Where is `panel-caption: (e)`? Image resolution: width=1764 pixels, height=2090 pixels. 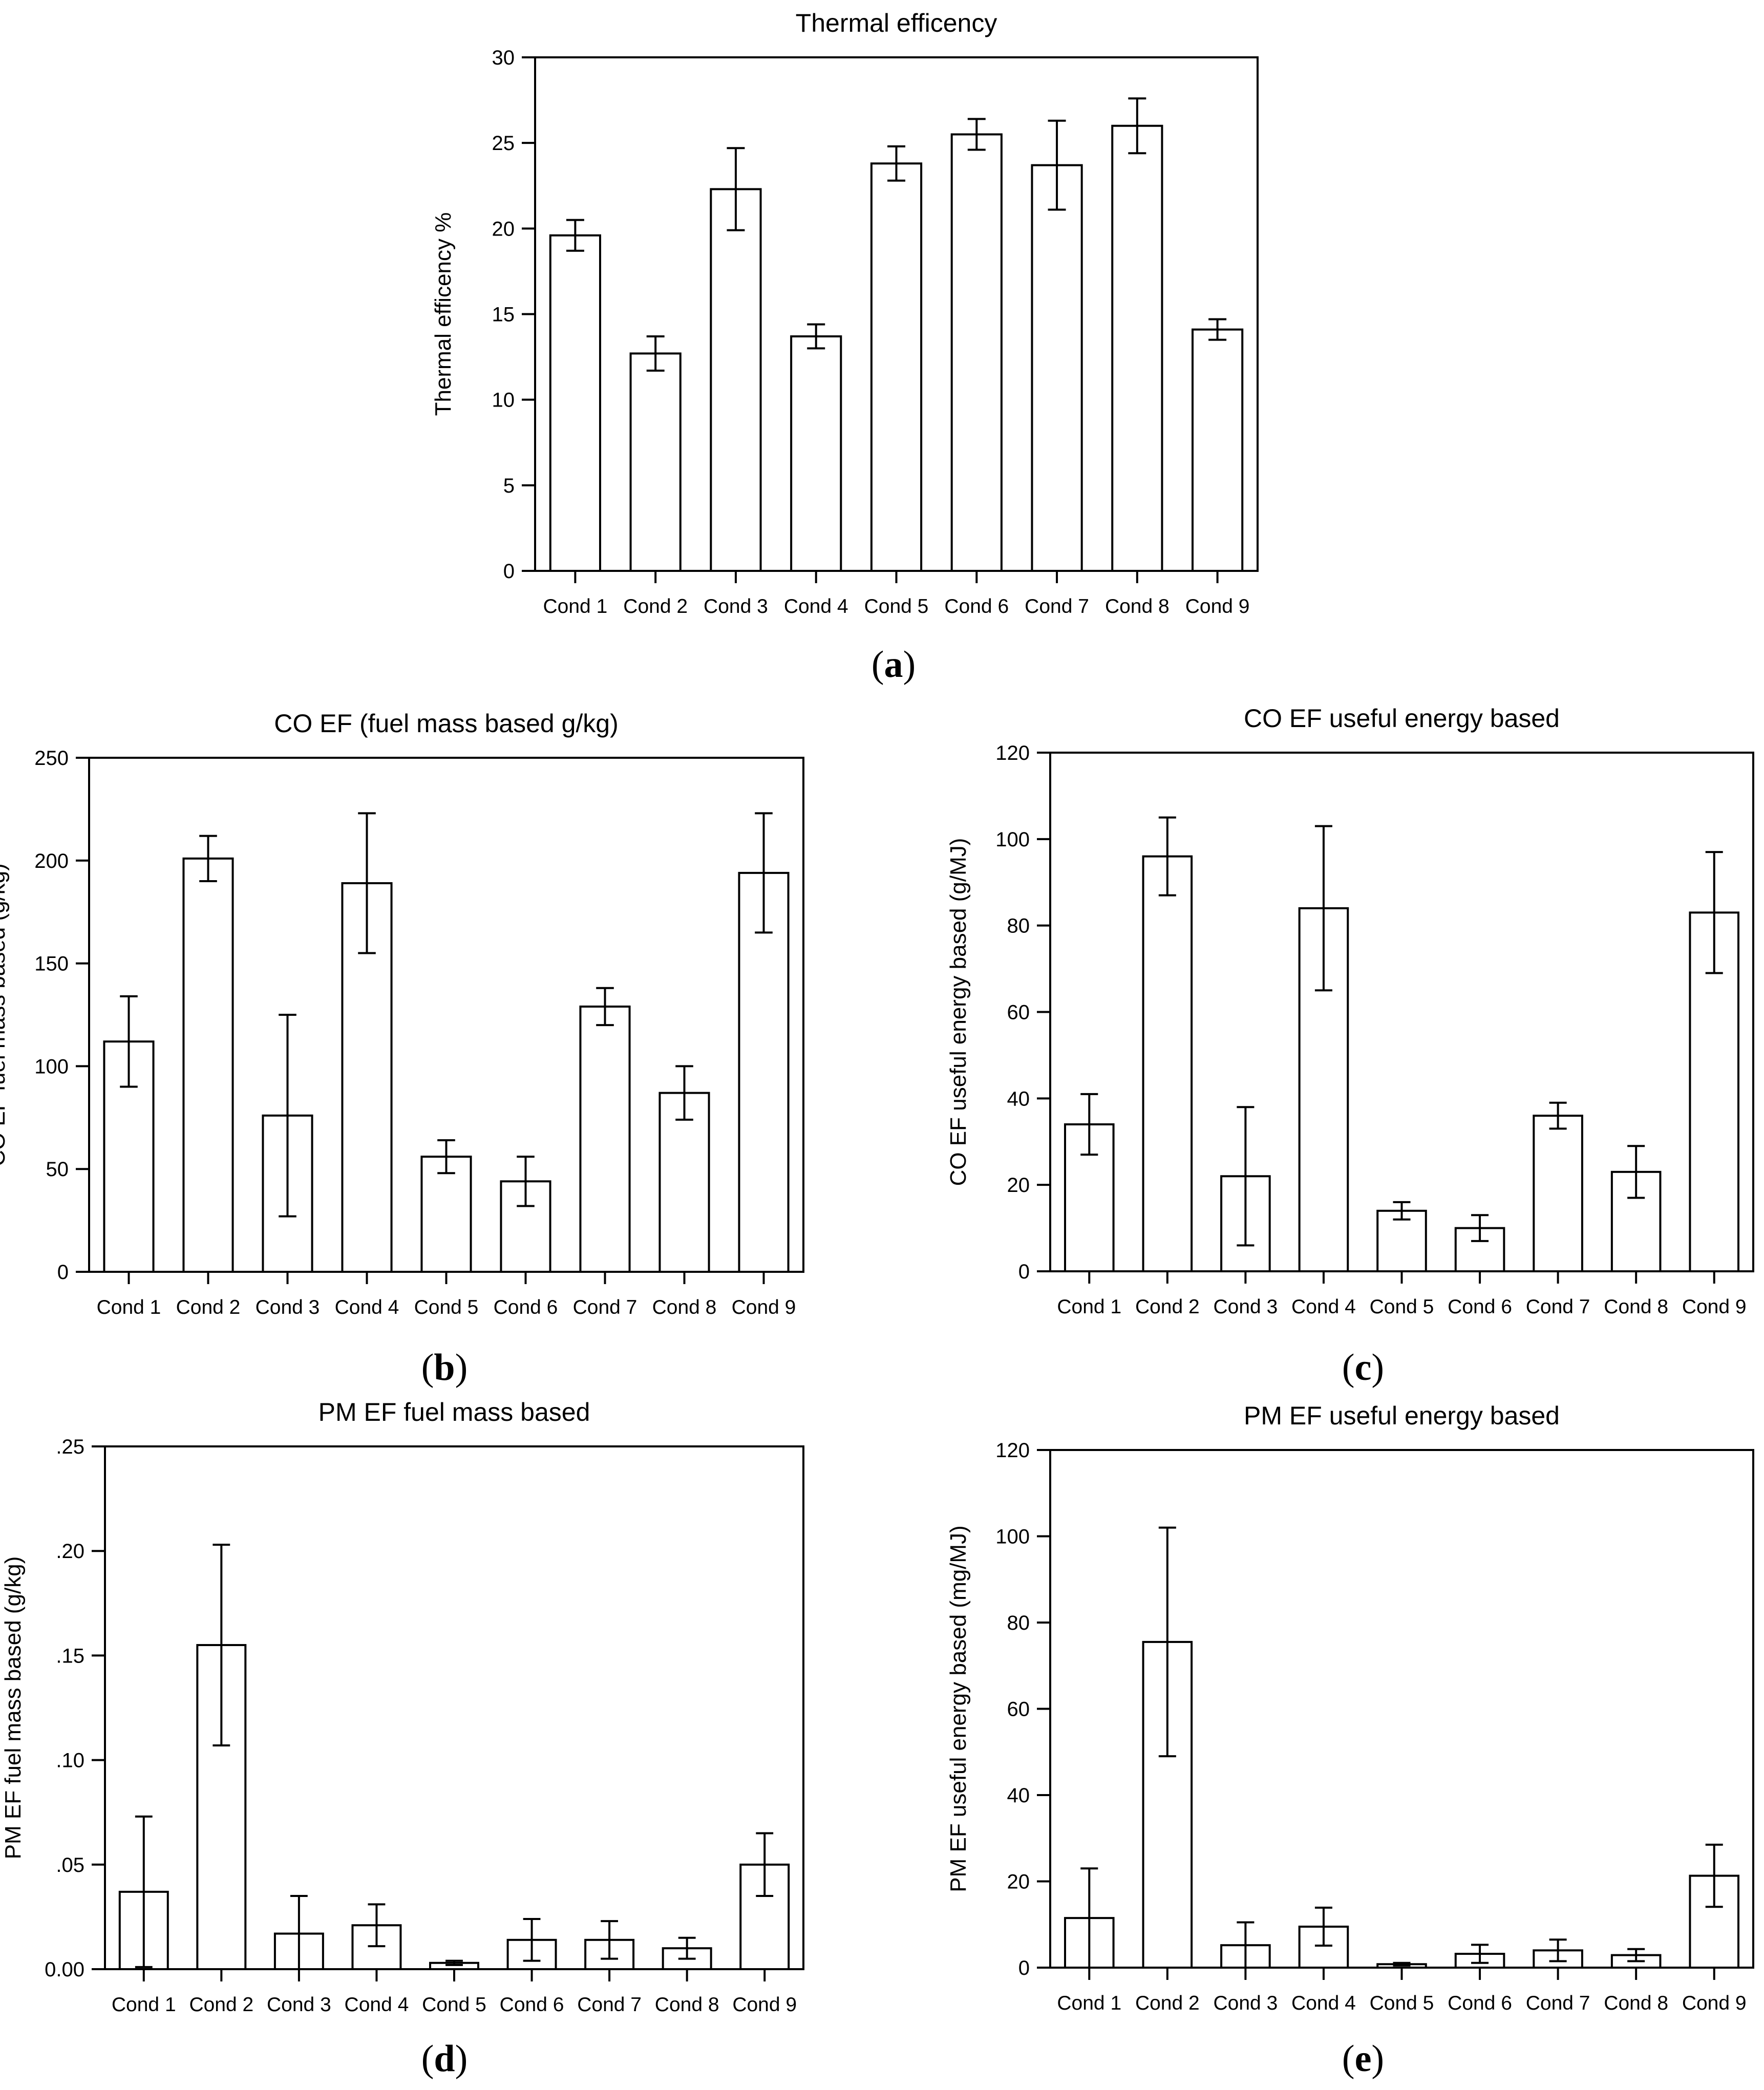 panel-caption: (e) is located at coordinates (1363, 2059).